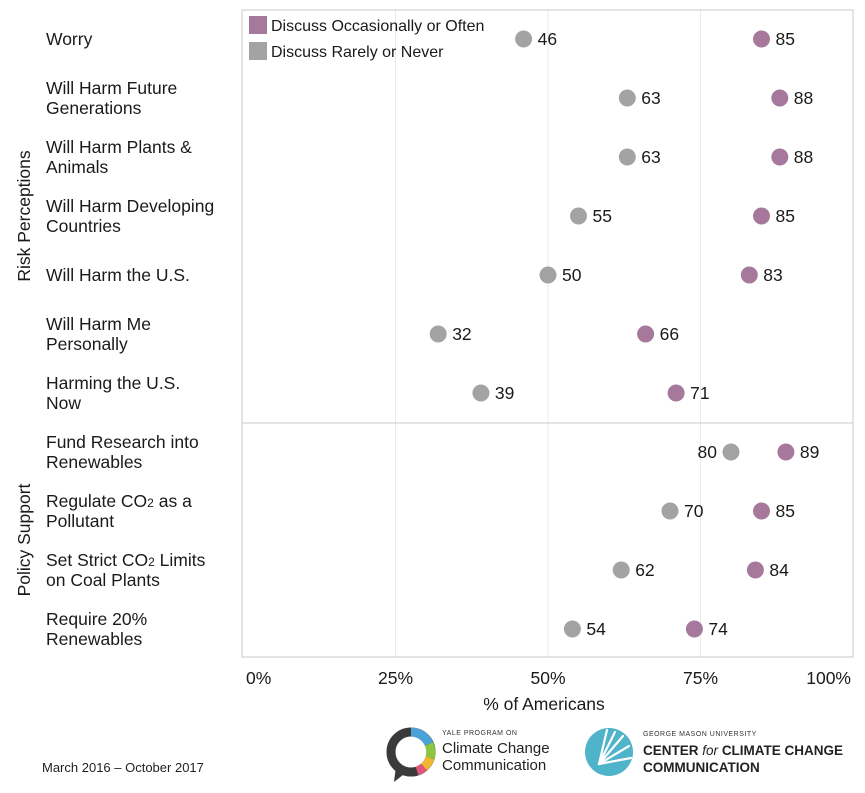 This screenshot has height=793, width=865. What do you see at coordinates (122, 452) in the screenshot?
I see `category-label: Fund Research into Renewables` at bounding box center [122, 452].